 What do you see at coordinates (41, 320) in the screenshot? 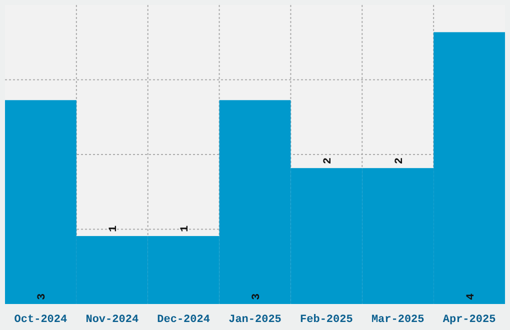
I see `x-tick-label: Oct-2024` at bounding box center [41, 320].